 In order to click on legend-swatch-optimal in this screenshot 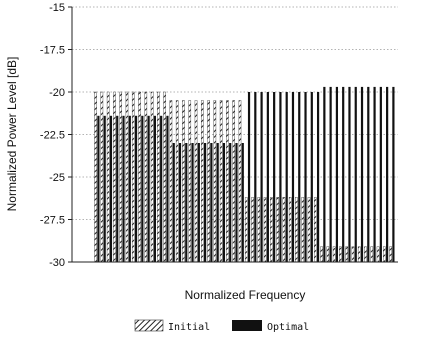, I will do `click(247, 325)`.